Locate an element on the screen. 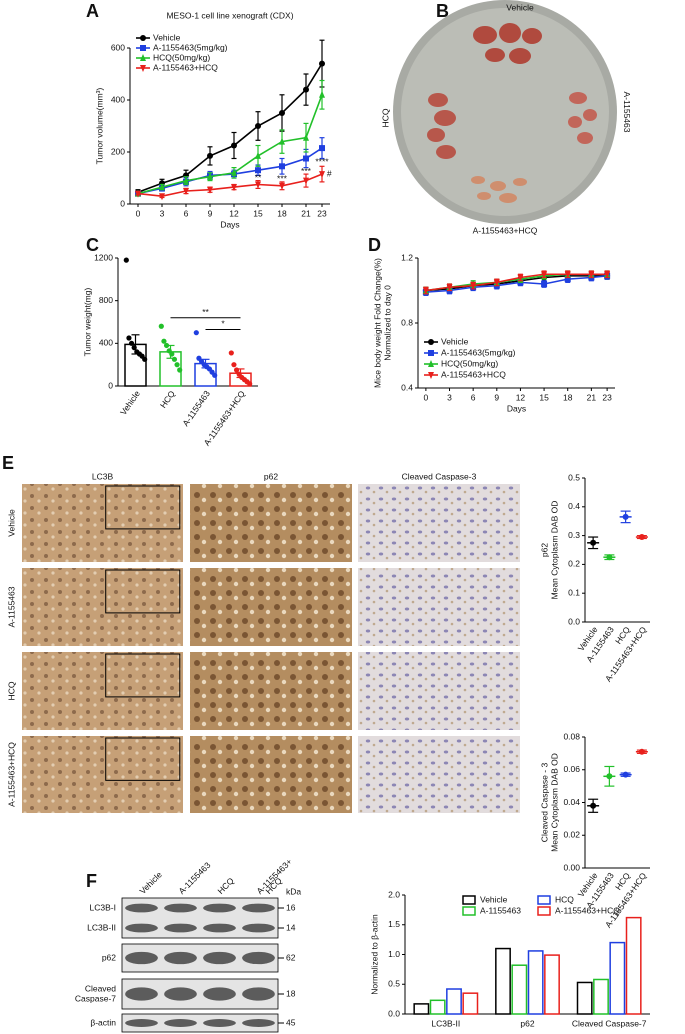 This screenshot has width=685, height=1034. lane-label: Vehicle is located at coordinates (150, 882).